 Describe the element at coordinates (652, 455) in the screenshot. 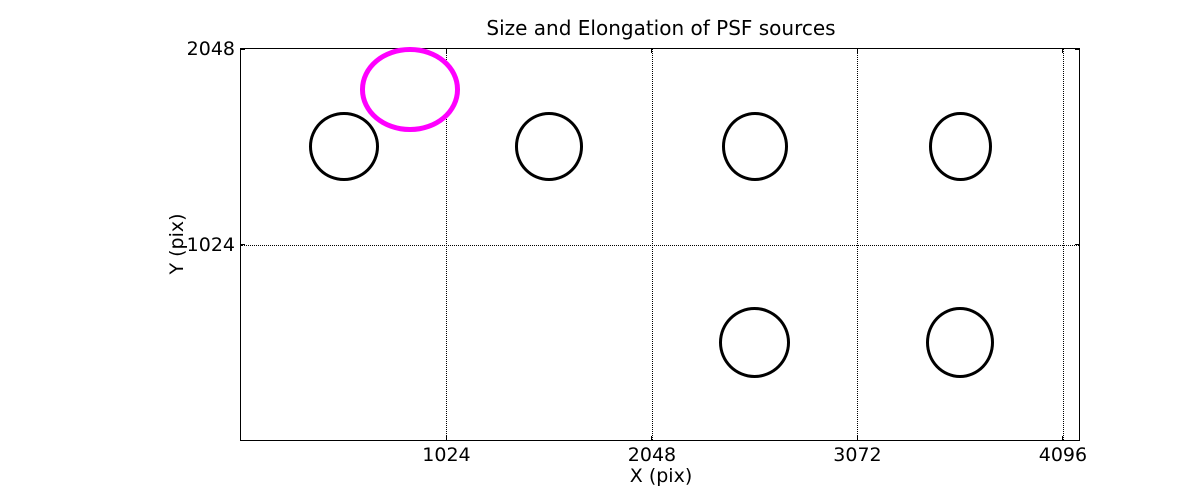

I see `x-tick-label-2048: 2048` at that location.